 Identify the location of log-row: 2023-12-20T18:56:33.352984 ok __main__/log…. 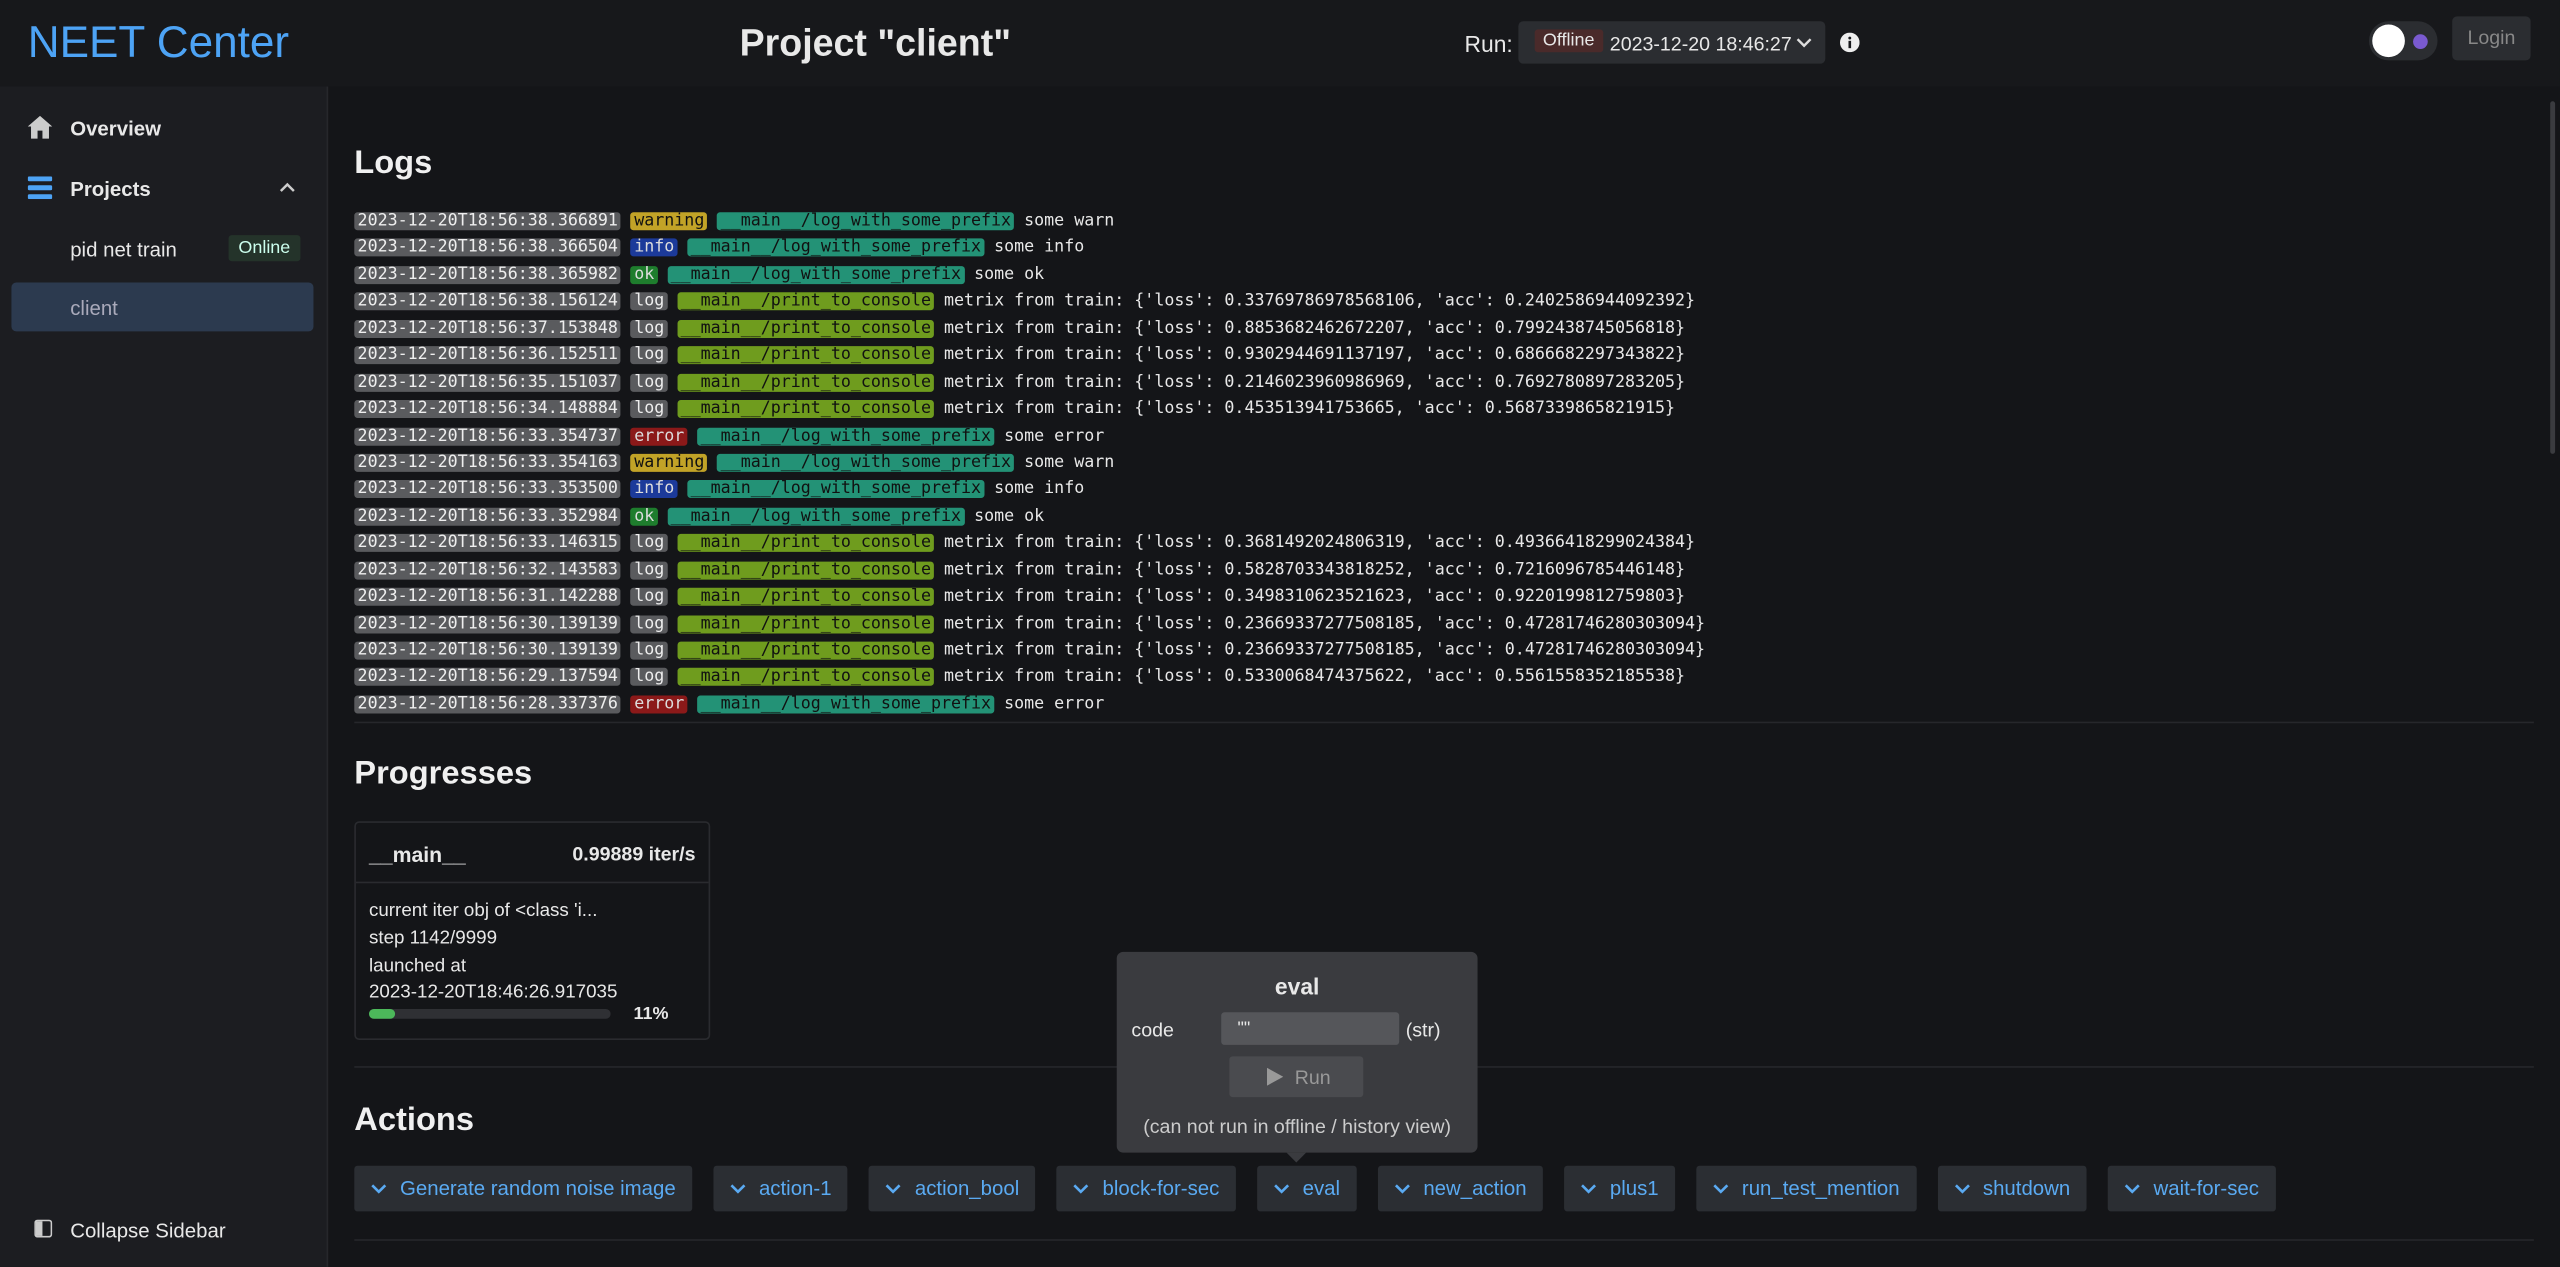
(1029, 517).